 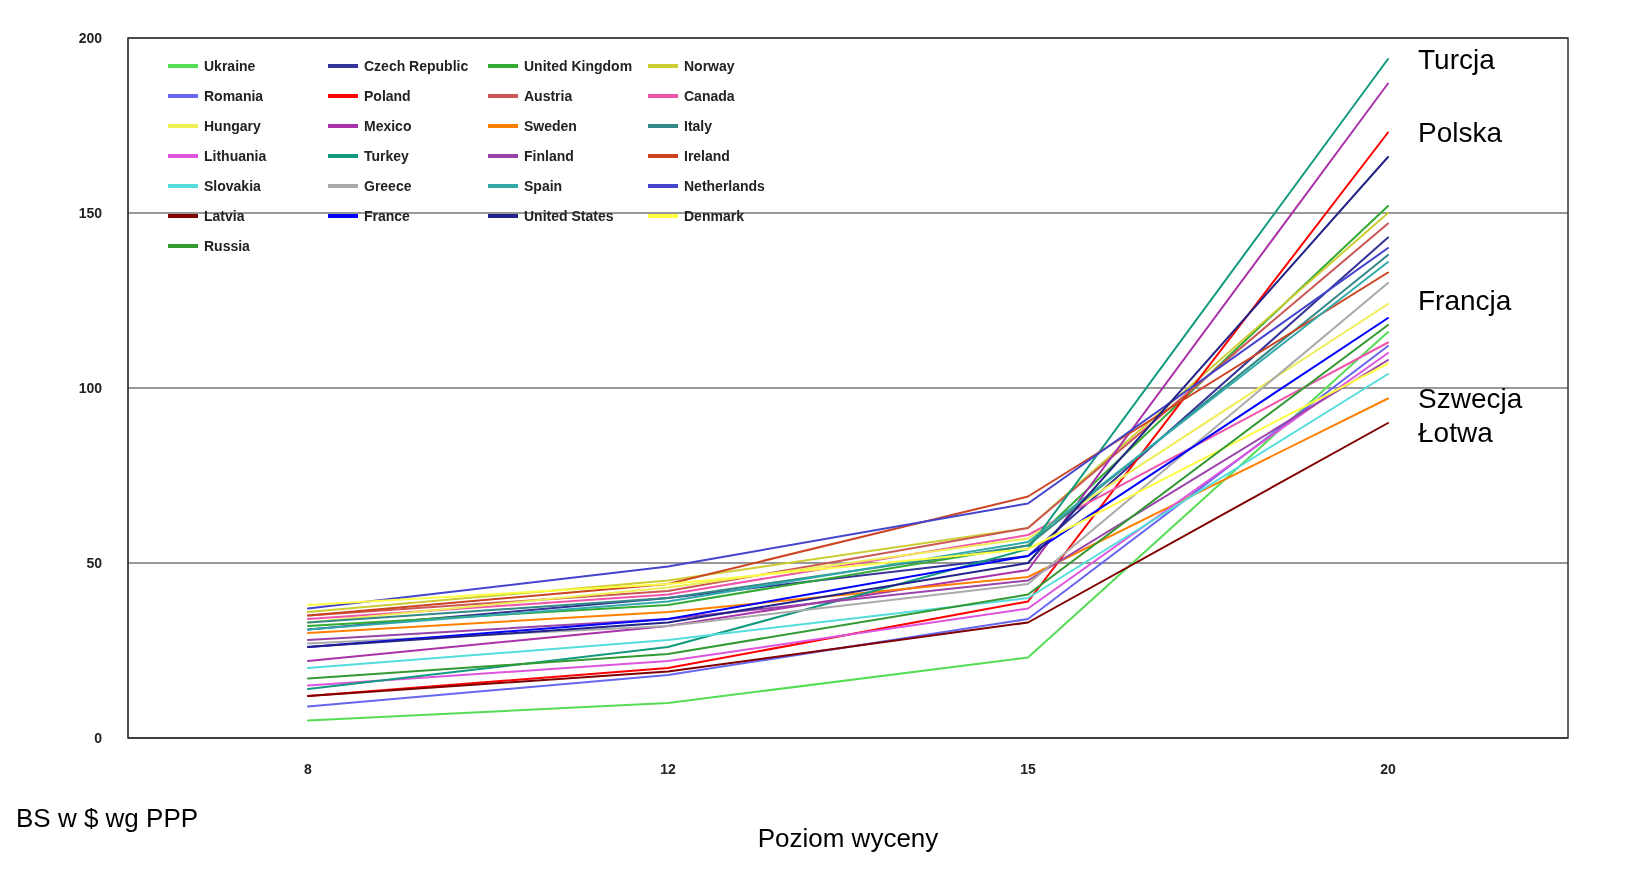 I want to click on legend-label: Denmark, so click(x=714, y=216).